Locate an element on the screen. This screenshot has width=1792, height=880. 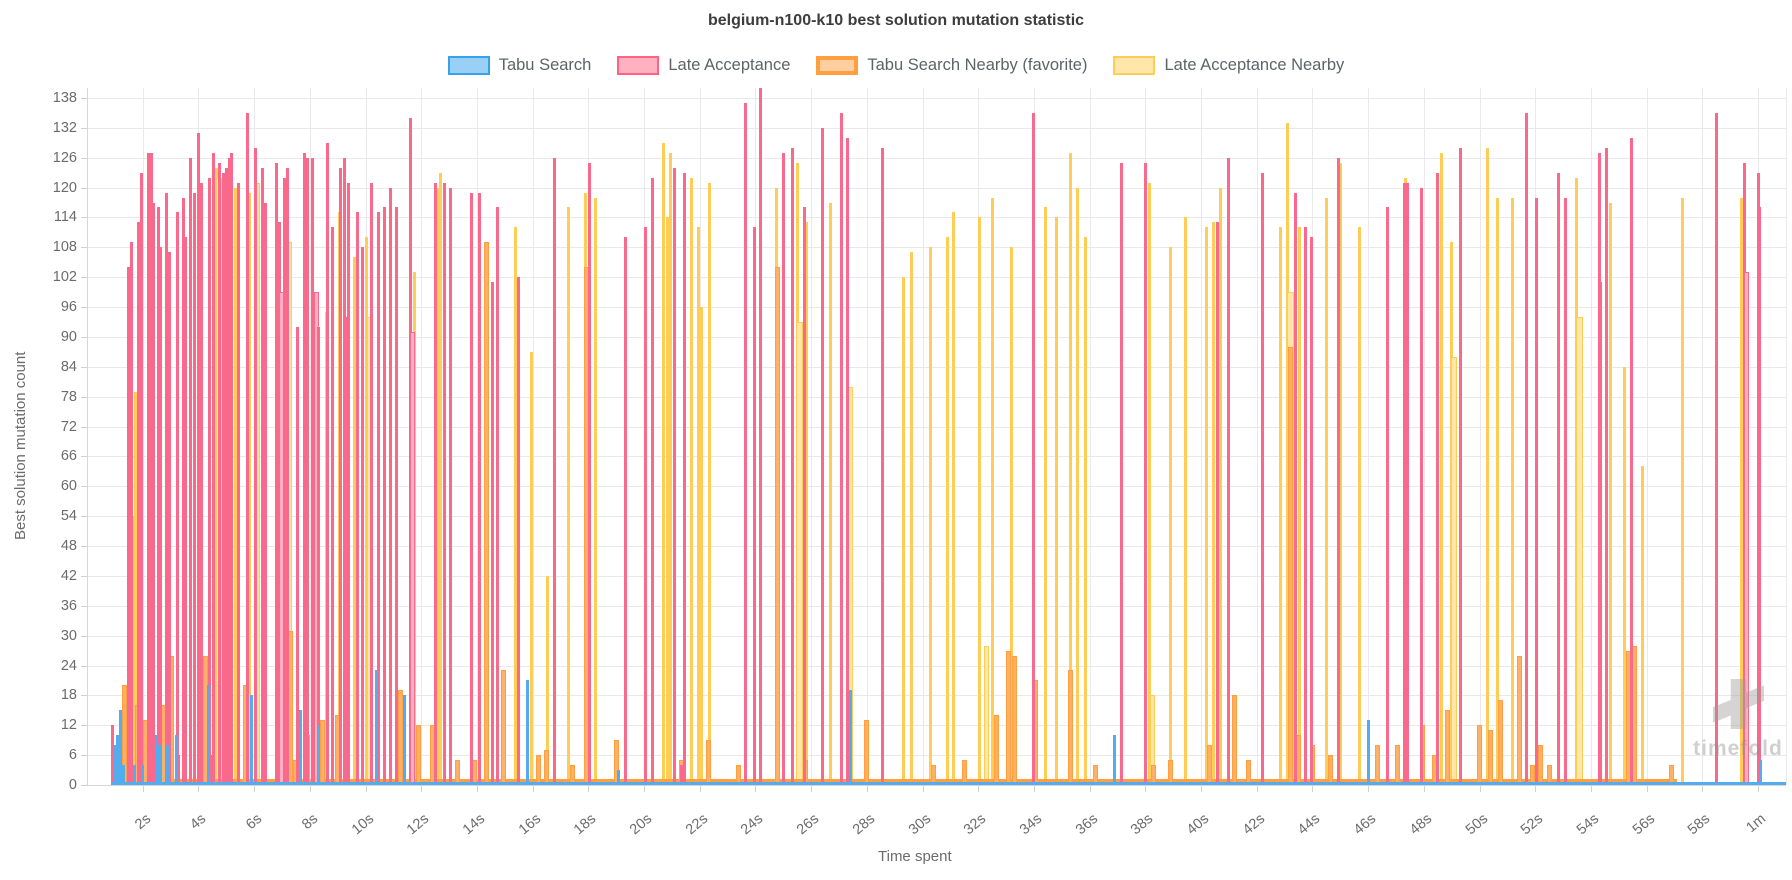
y-tick-label: 36 is located at coordinates (68, 605).